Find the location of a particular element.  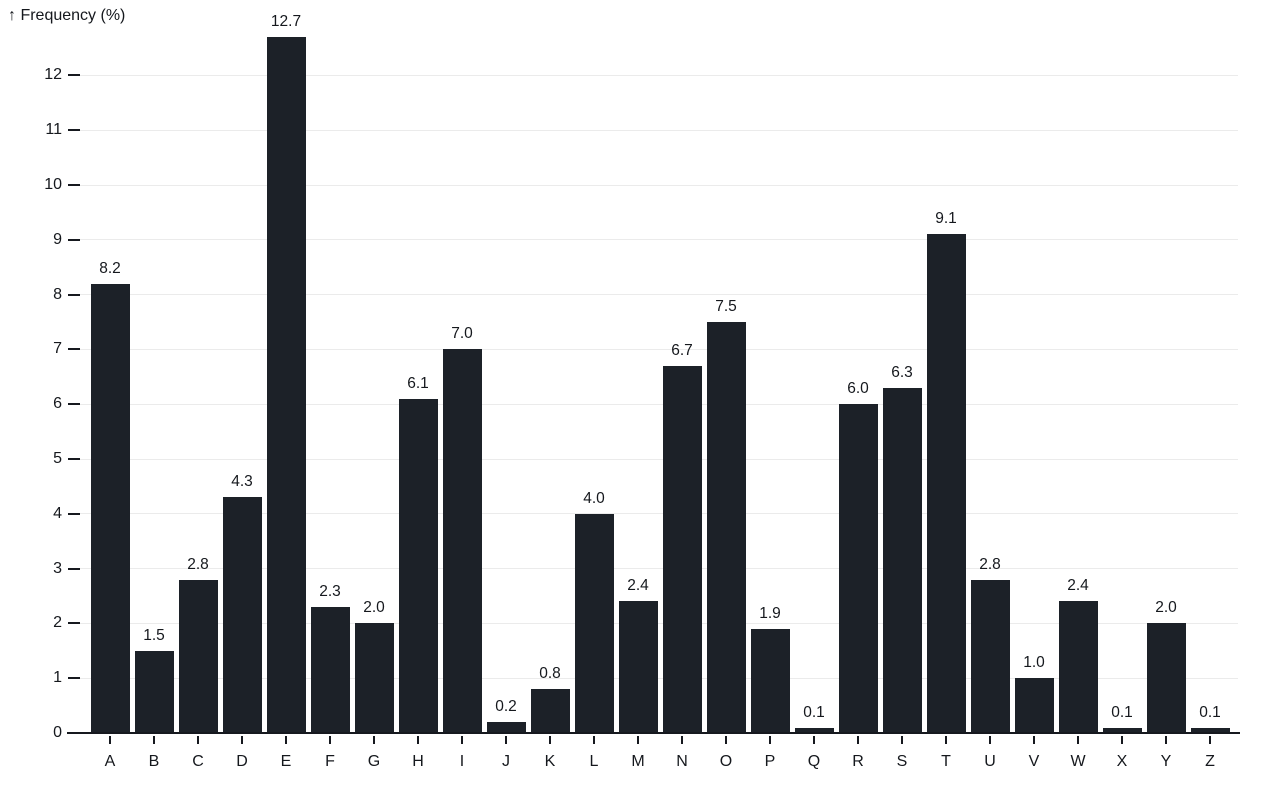

x-tick-label-M: M is located at coordinates (638, 761).